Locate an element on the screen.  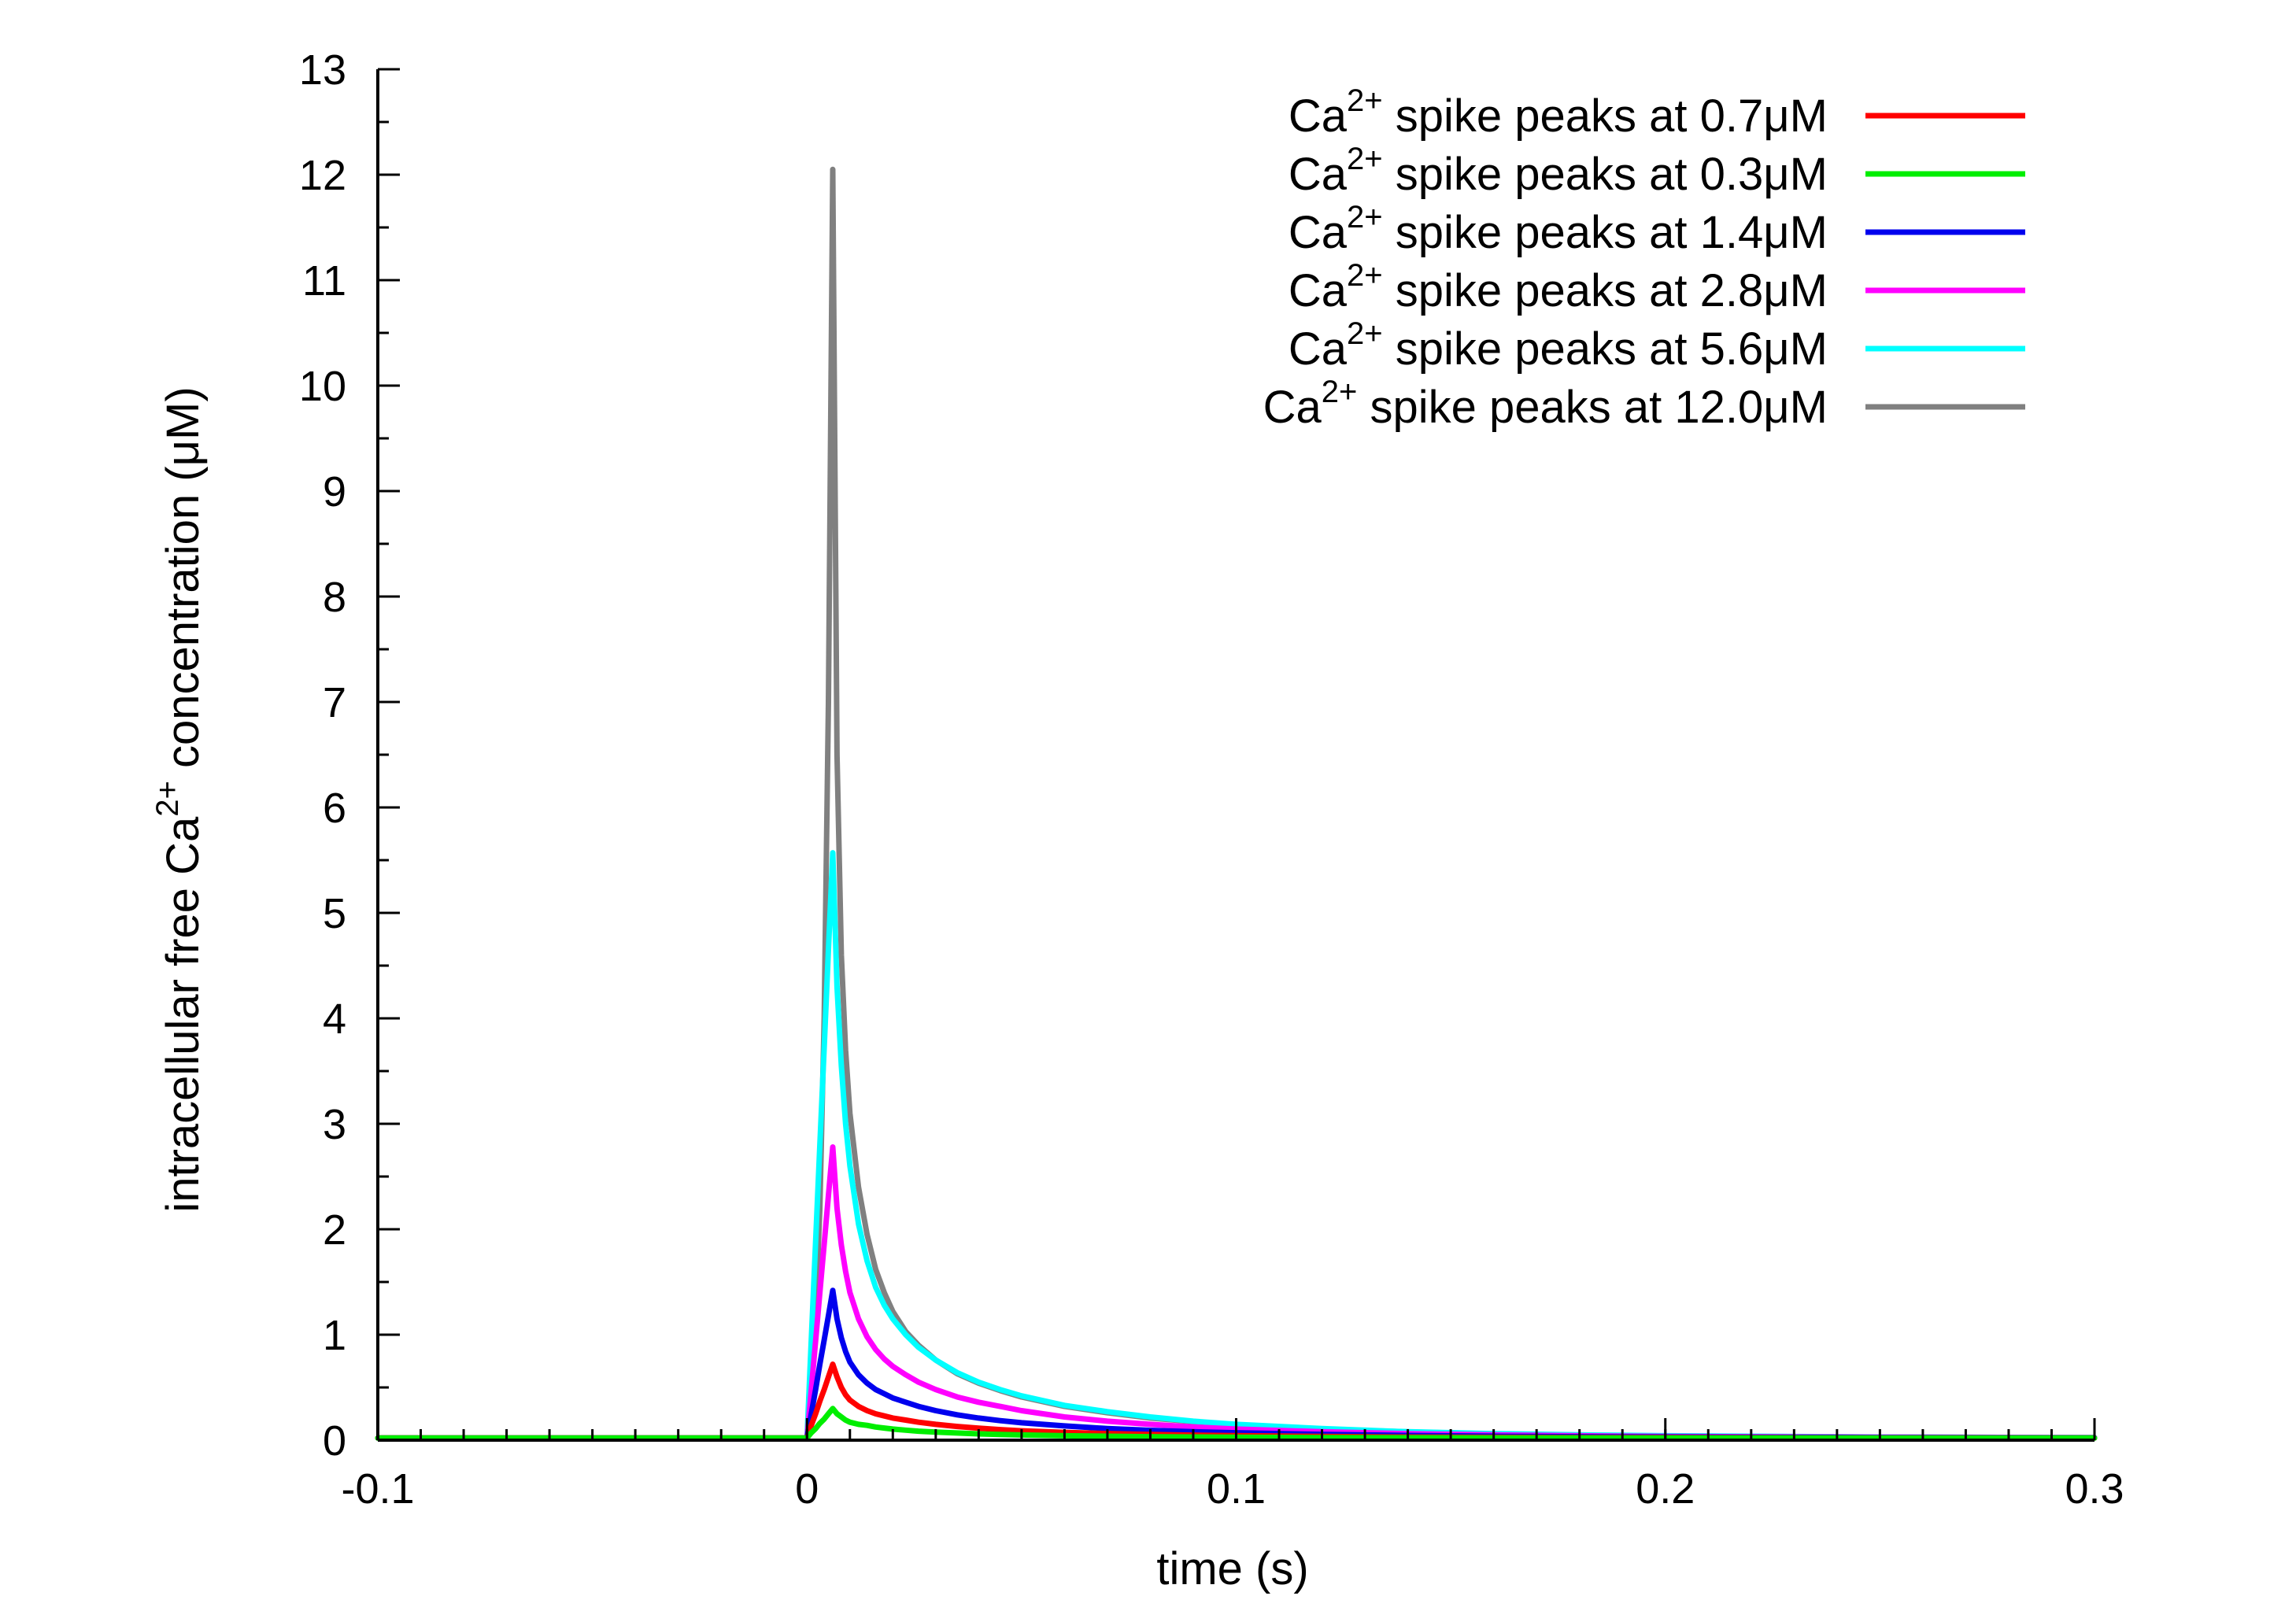
y-tick-label: 8 is located at coordinates (334, 597).